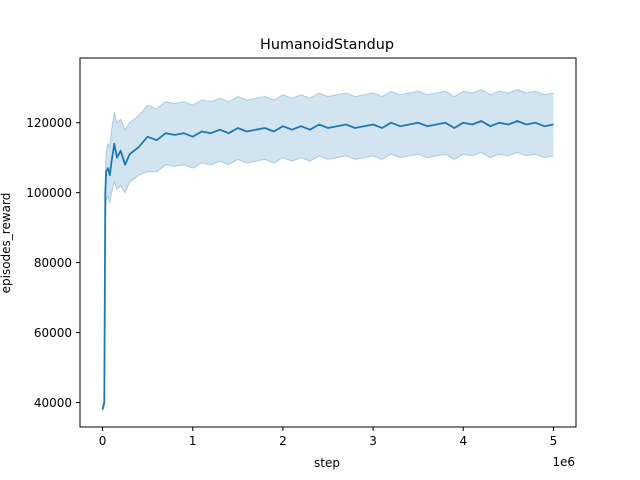 The image size is (640, 480). What do you see at coordinates (563, 462) in the screenshot?
I see `x-axis-offset-text: 1e6` at bounding box center [563, 462].